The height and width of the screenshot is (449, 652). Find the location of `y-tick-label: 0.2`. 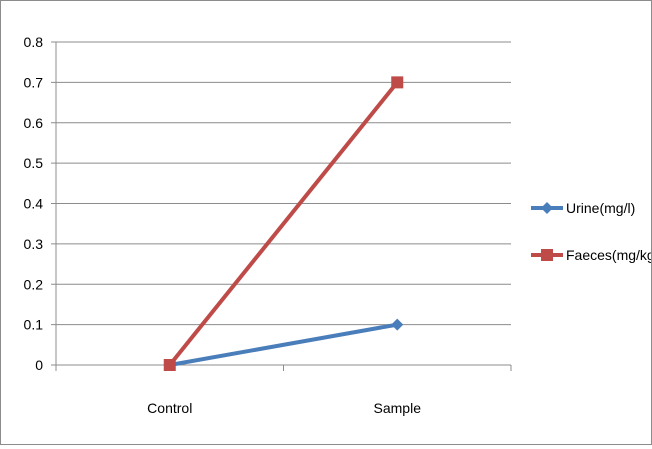

y-tick-label: 0.2 is located at coordinates (34, 284).